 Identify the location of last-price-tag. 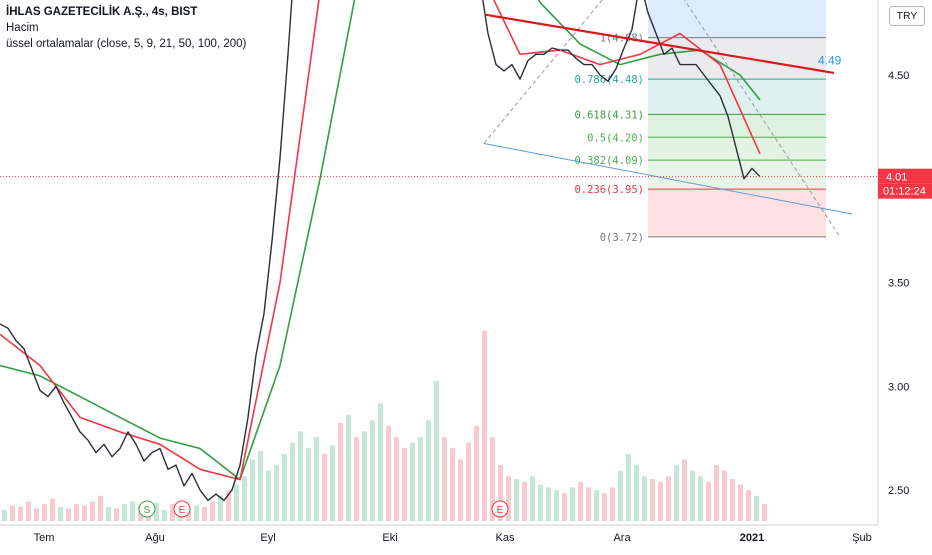
(905, 176).